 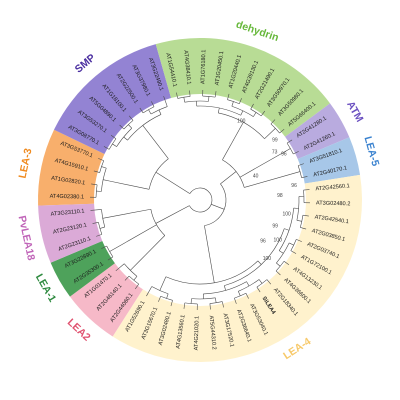 What do you see at coordinates (203, 67) in the screenshot?
I see `leaf-label-at1g76180-1: AT1G76180.1` at bounding box center [203, 67].